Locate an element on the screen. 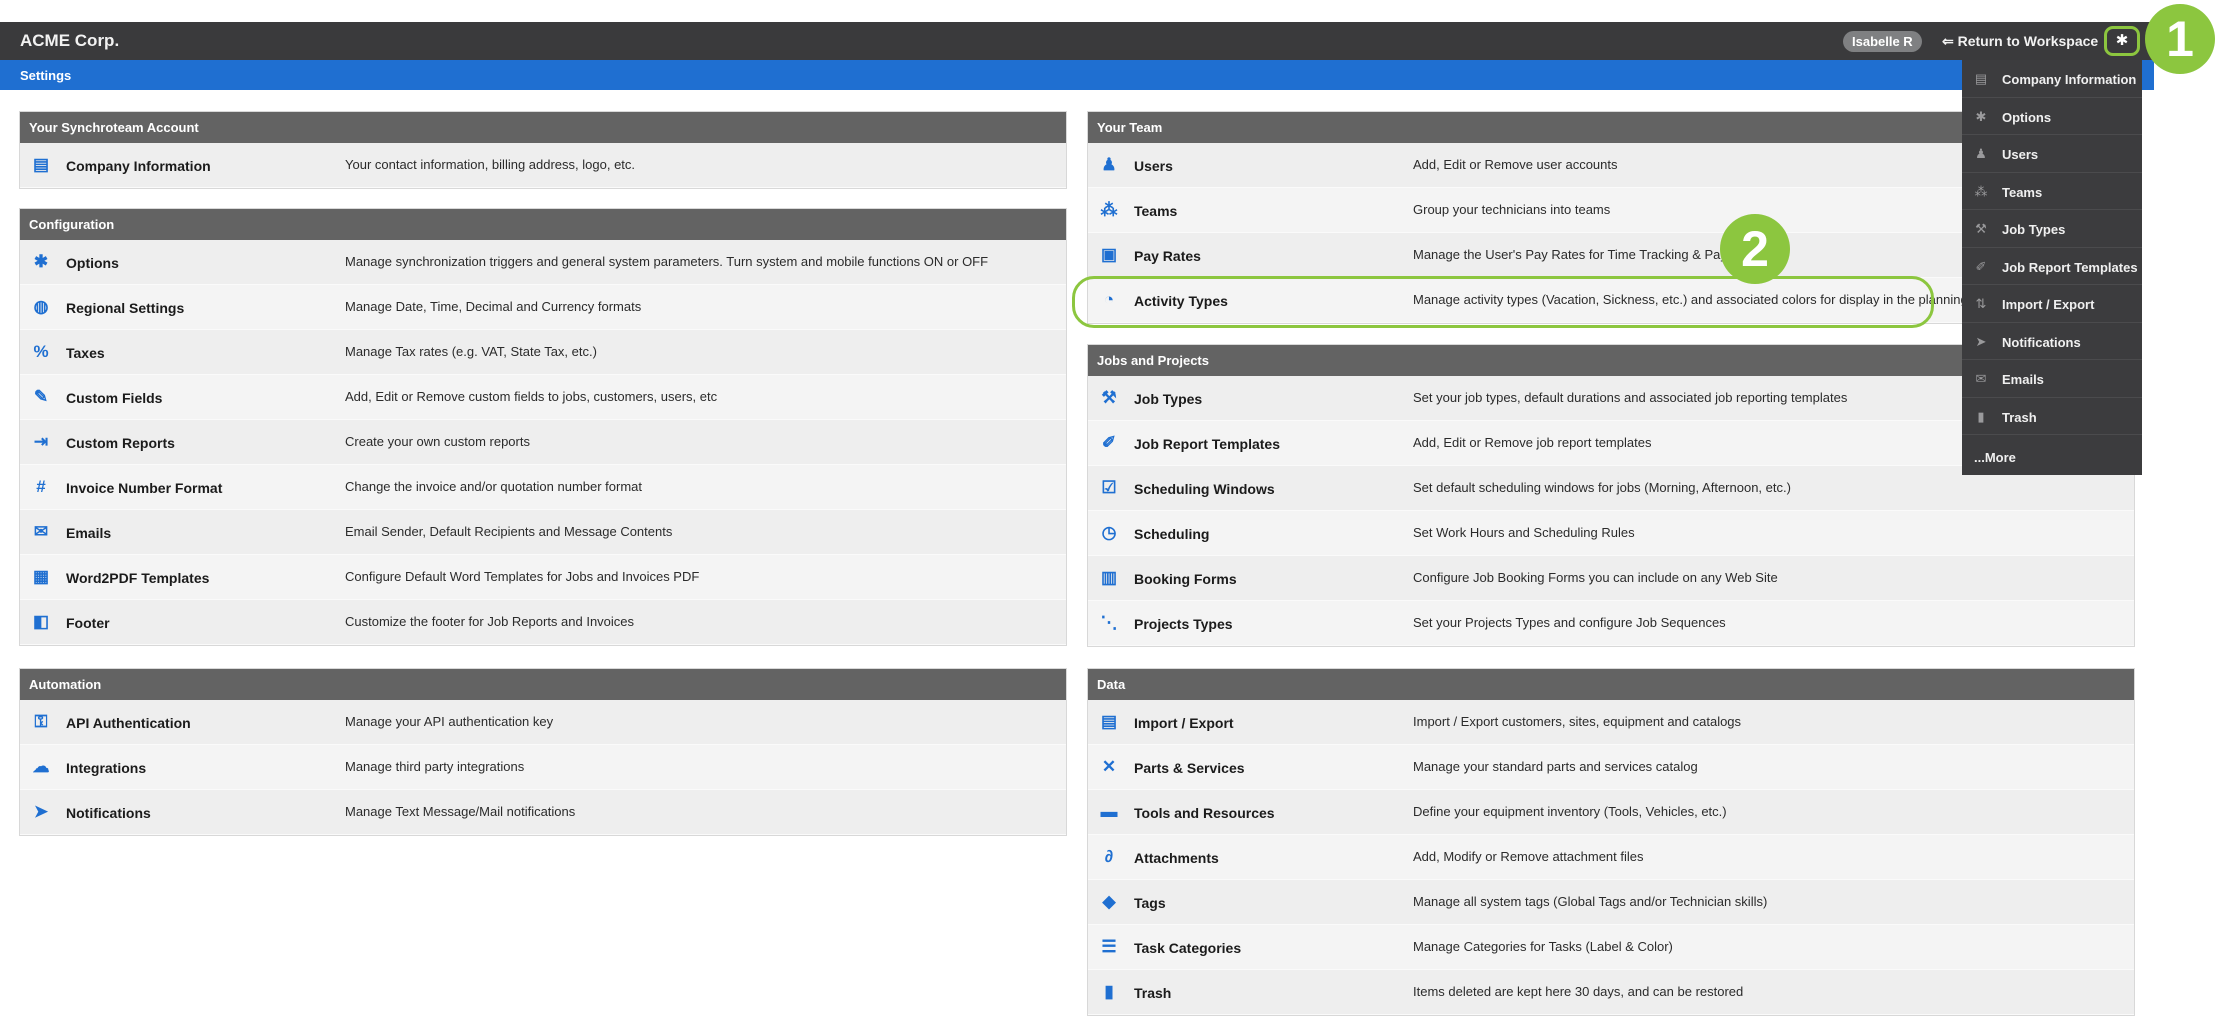 The image size is (2220, 1030). brand-name: ACME Corp. is located at coordinates (70, 40).